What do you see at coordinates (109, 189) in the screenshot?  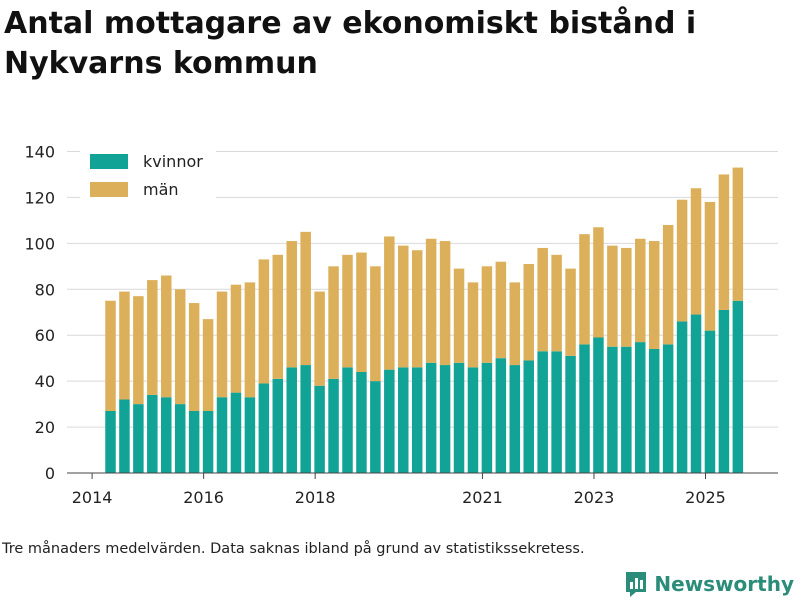 I see `legend-swatch-man` at bounding box center [109, 189].